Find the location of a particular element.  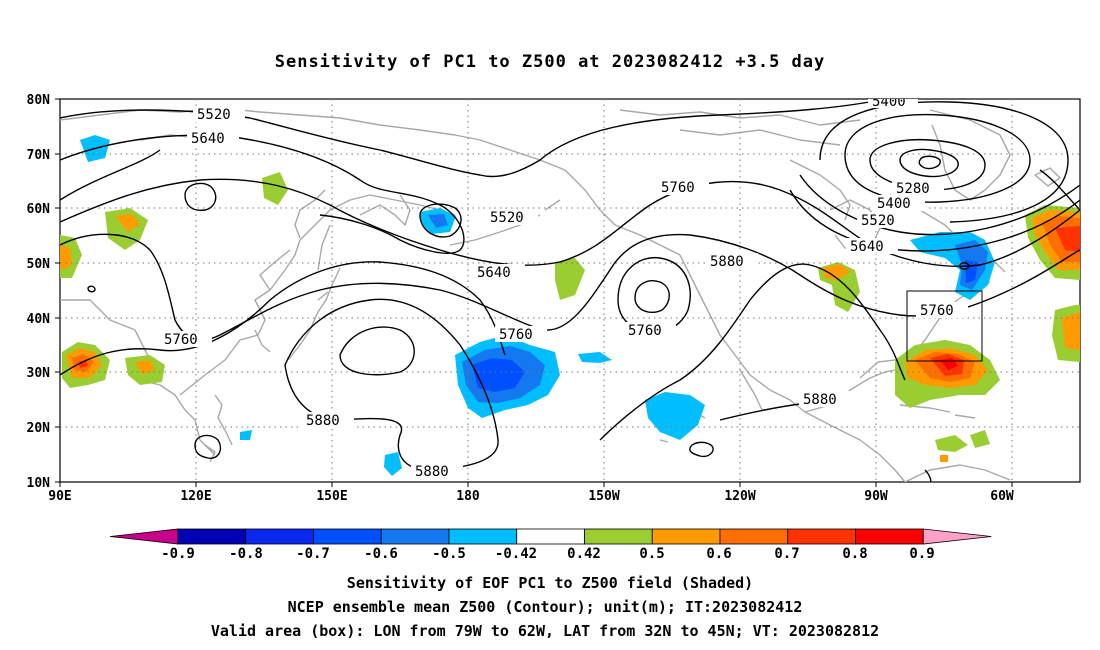

contour-label: 5280 is located at coordinates (913, 189).